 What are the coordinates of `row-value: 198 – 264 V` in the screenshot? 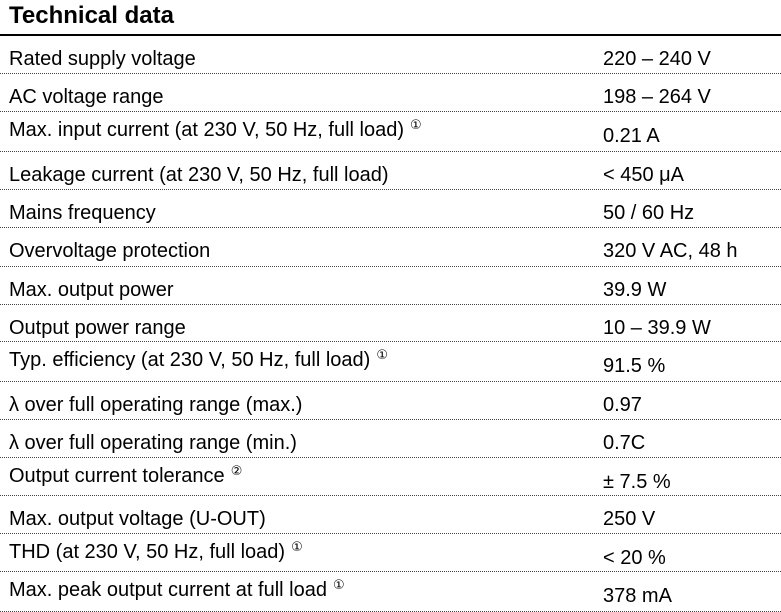 It's located at (657, 97).